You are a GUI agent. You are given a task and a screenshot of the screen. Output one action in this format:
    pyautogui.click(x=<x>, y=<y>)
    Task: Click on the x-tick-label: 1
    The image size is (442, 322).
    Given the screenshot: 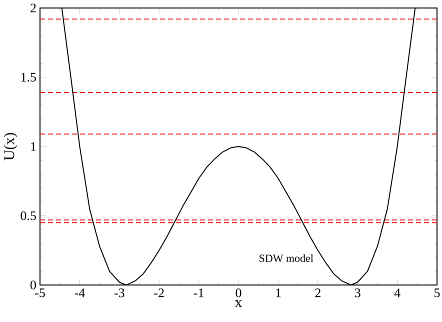 What is the action you would take?
    pyautogui.click(x=278, y=293)
    